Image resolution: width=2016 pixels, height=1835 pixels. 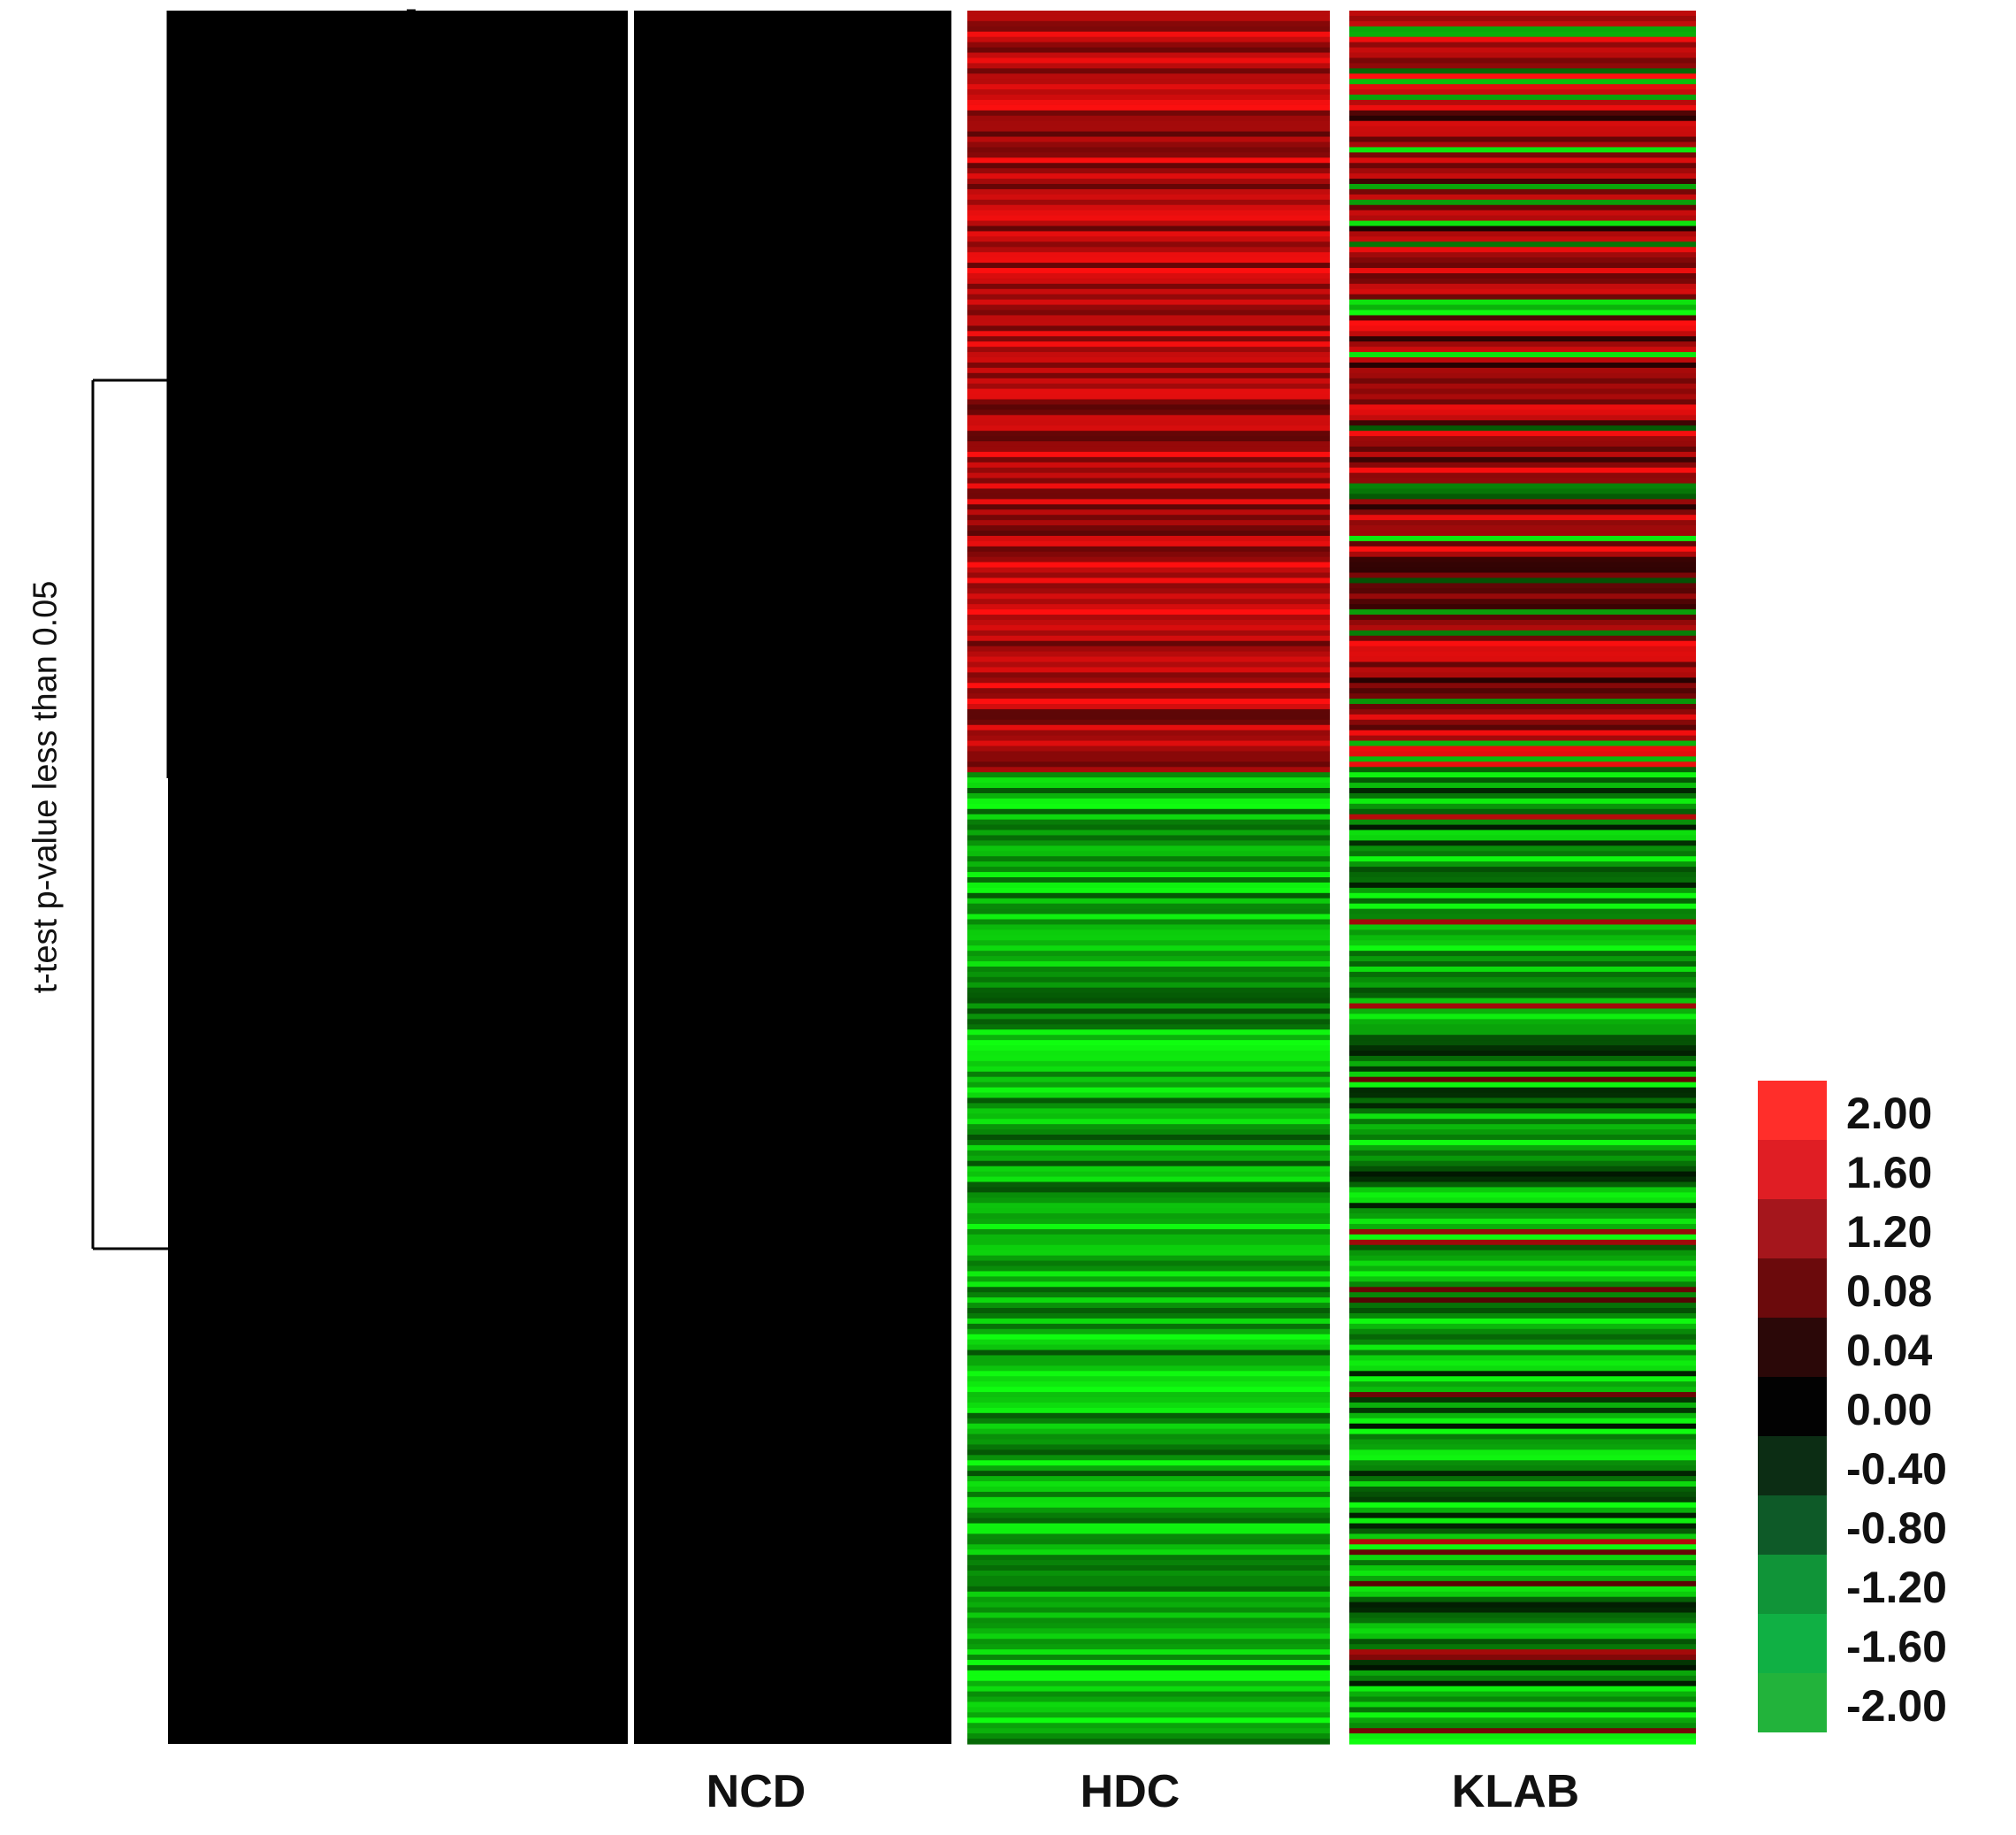 What do you see at coordinates (1889, 1232) in the screenshot?
I see `legend-tick-label: 1.20` at bounding box center [1889, 1232].